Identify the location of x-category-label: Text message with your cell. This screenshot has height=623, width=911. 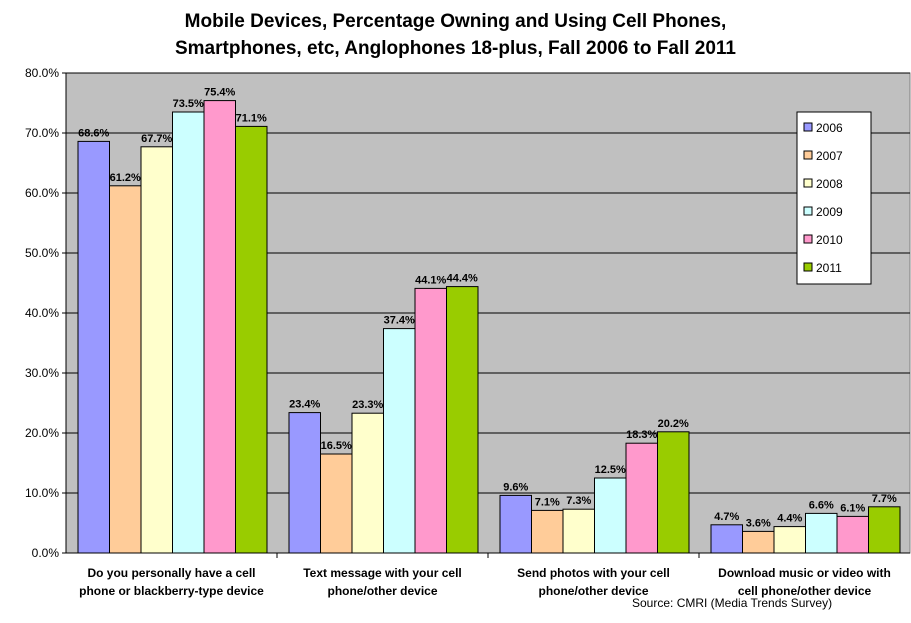
(382, 573).